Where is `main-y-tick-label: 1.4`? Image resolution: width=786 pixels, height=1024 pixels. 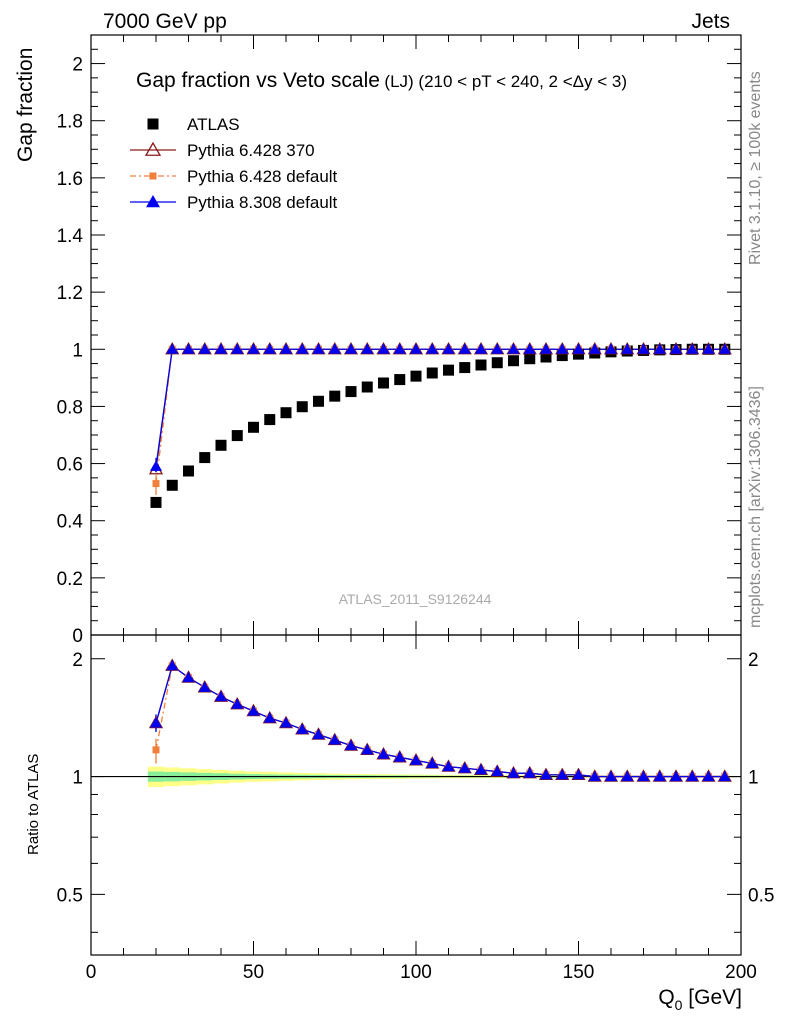
main-y-tick-label: 1.4 is located at coordinates (70, 236).